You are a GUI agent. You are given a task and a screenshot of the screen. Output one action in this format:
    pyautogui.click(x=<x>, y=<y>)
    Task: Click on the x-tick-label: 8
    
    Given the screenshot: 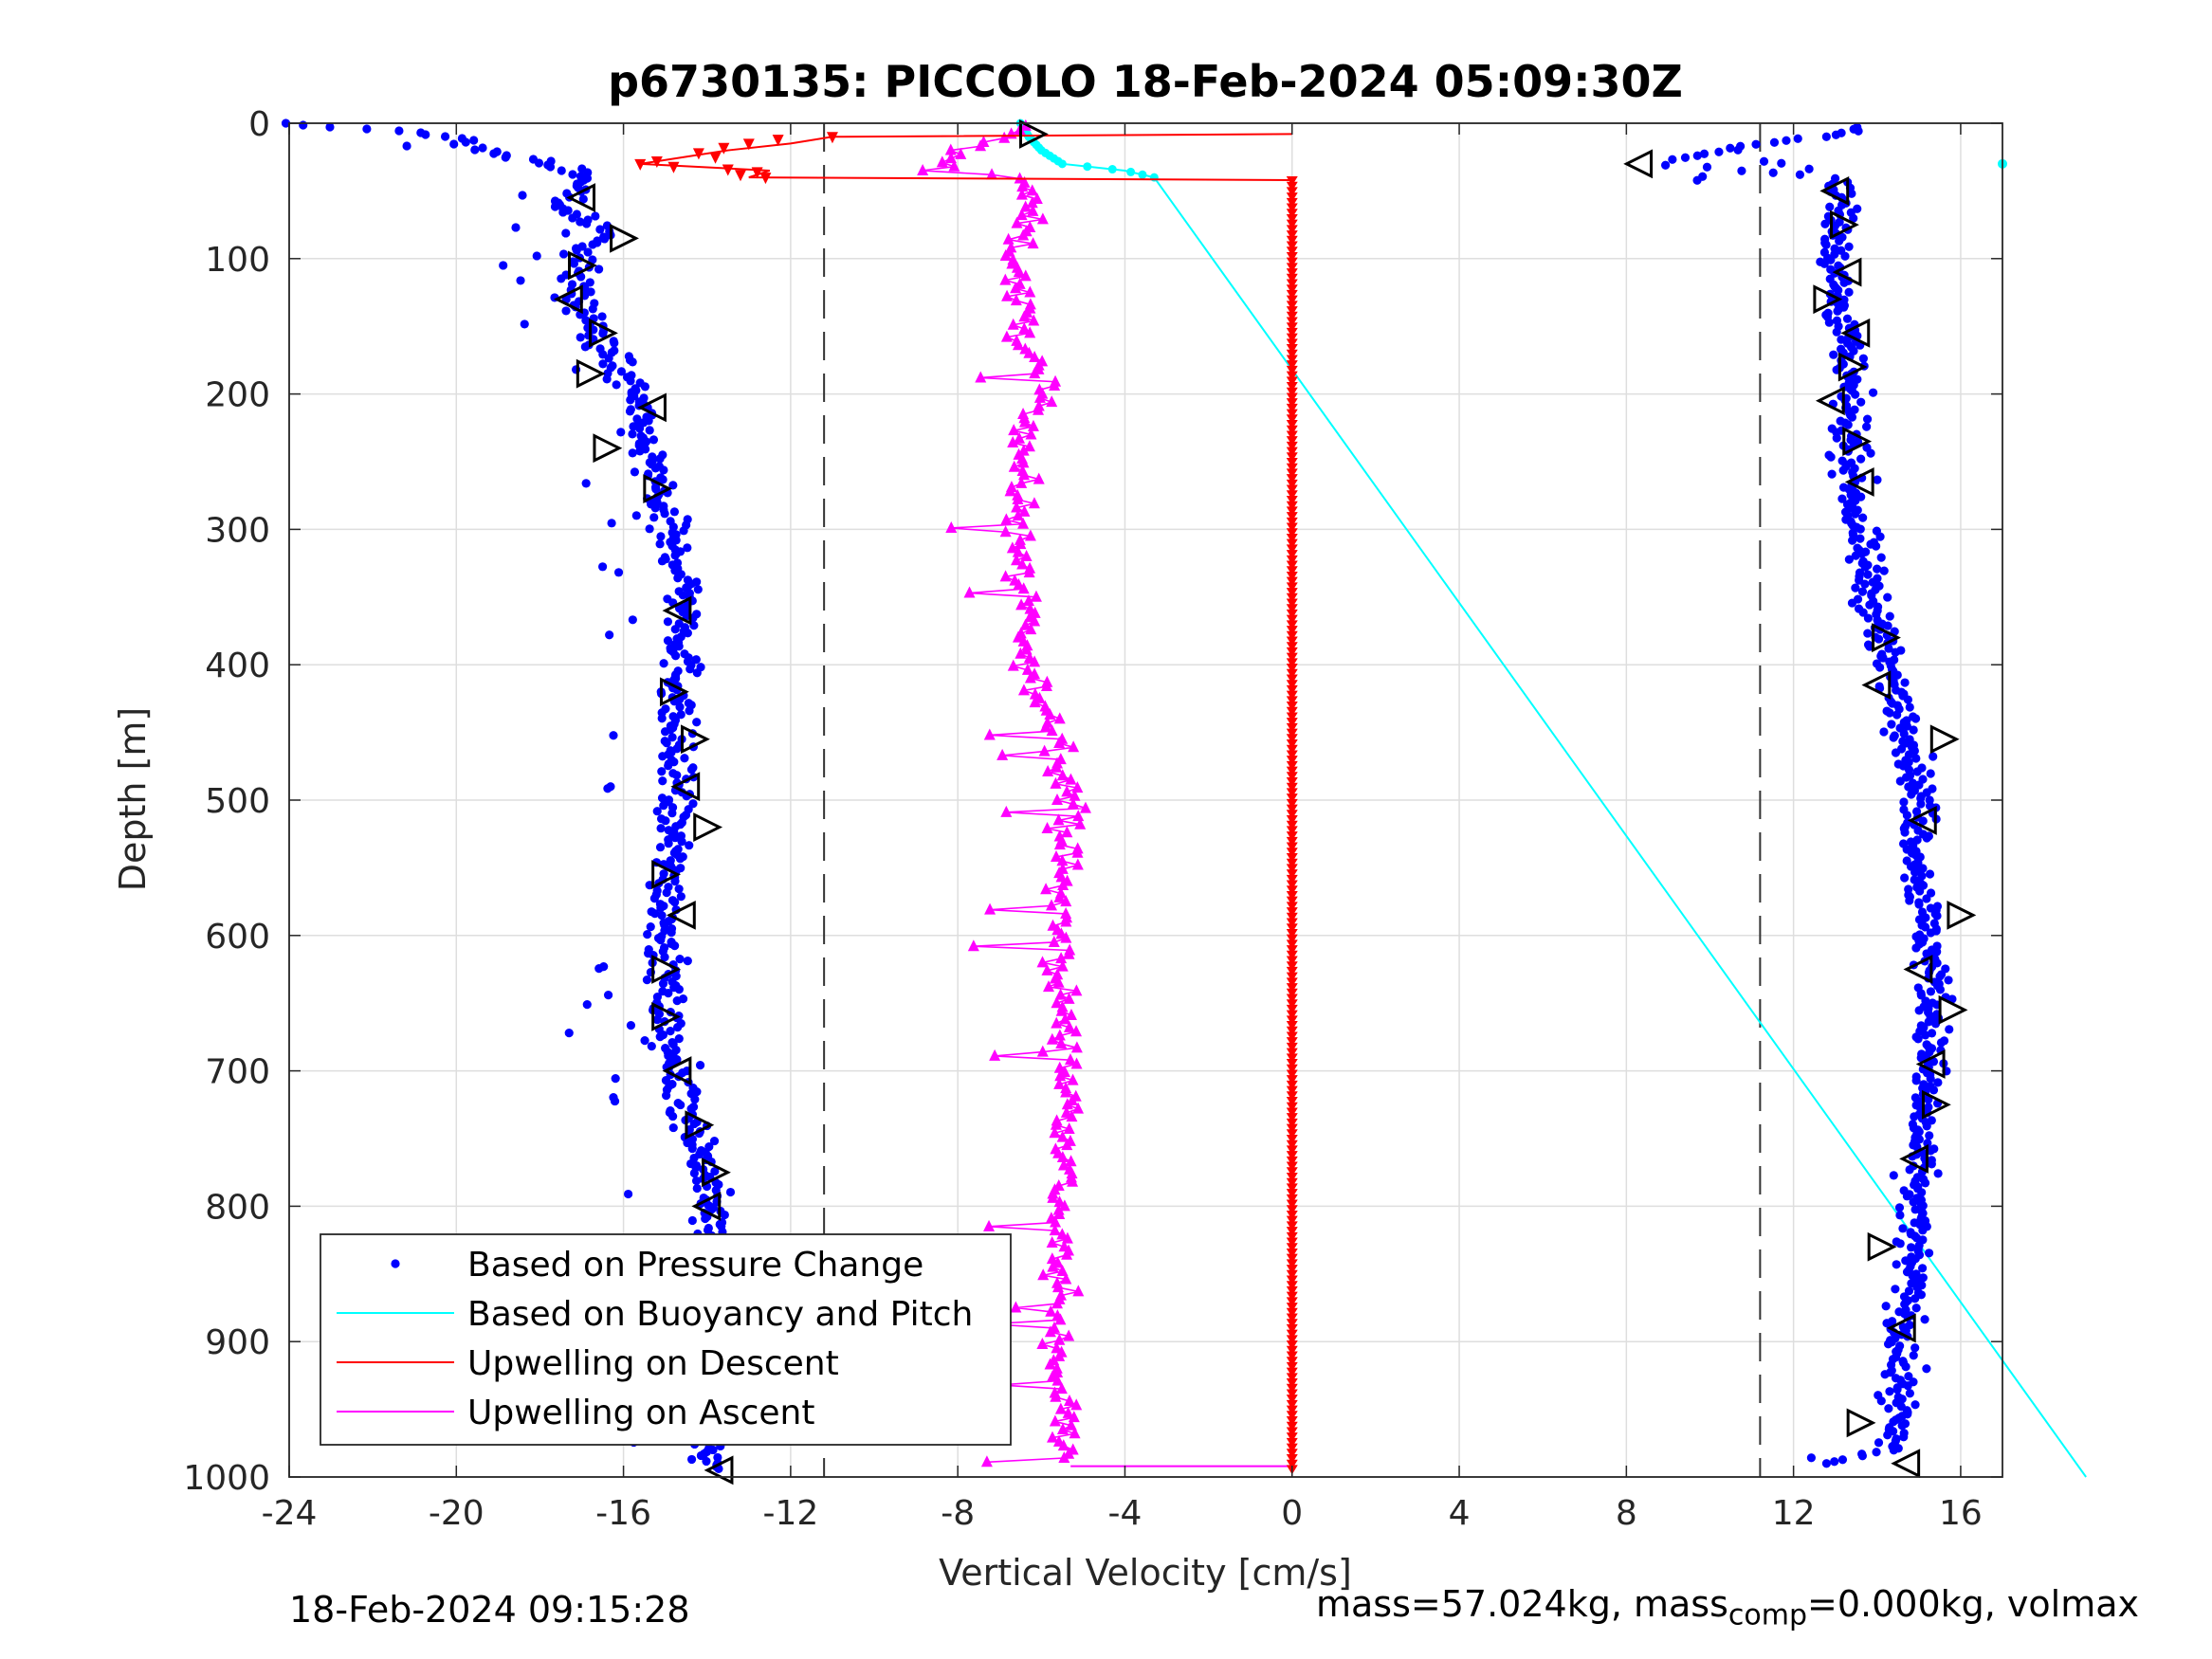 What is the action you would take?
    pyautogui.click(x=1626, y=1513)
    